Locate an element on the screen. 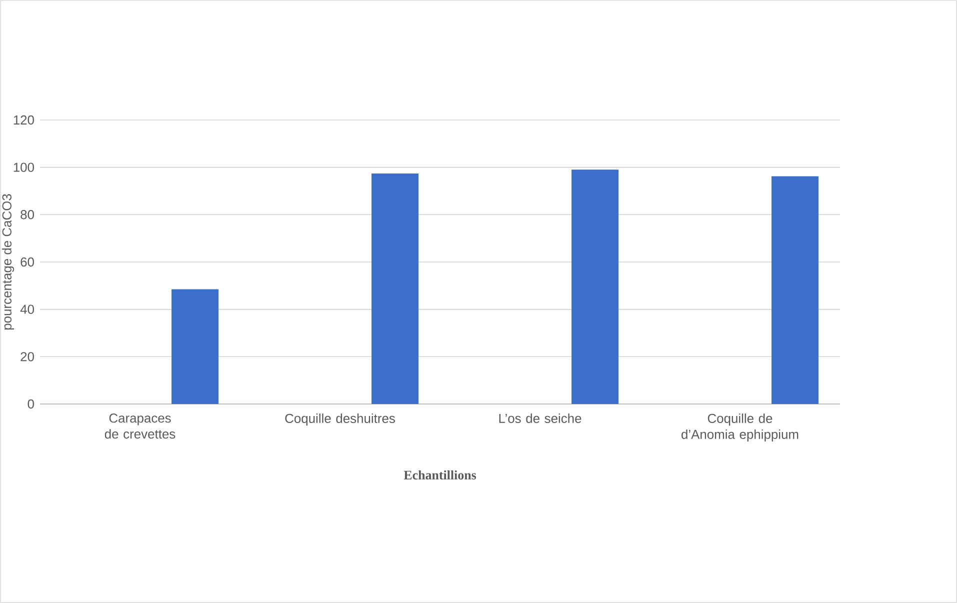 This screenshot has height=603, width=957. y-tick-label: 80 is located at coordinates (27, 215).